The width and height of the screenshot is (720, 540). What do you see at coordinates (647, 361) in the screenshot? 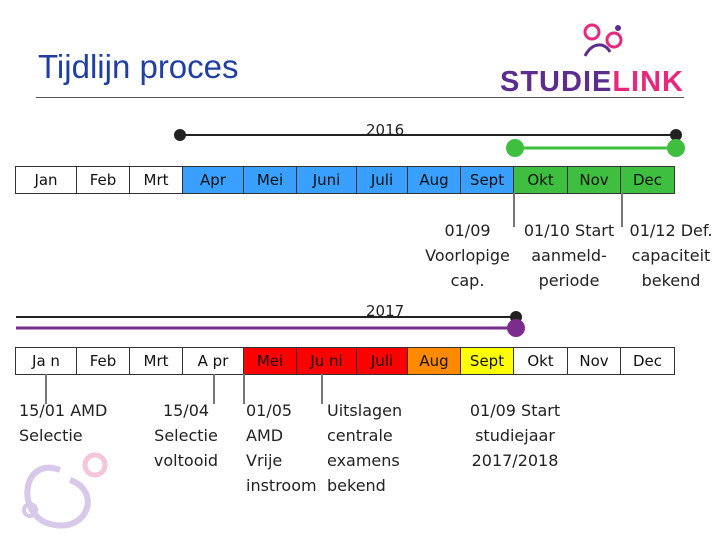
I see `month-cell-2017-12: Dec` at bounding box center [647, 361].